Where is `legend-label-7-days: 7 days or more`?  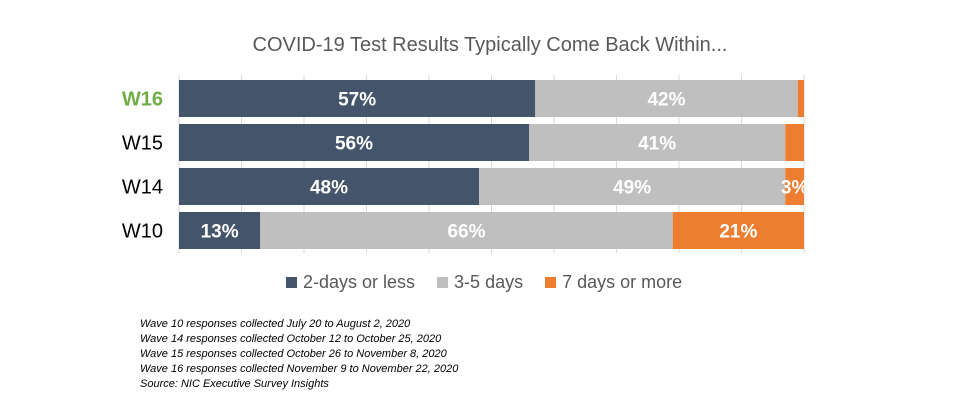 legend-label-7-days: 7 days or more is located at coordinates (622, 282).